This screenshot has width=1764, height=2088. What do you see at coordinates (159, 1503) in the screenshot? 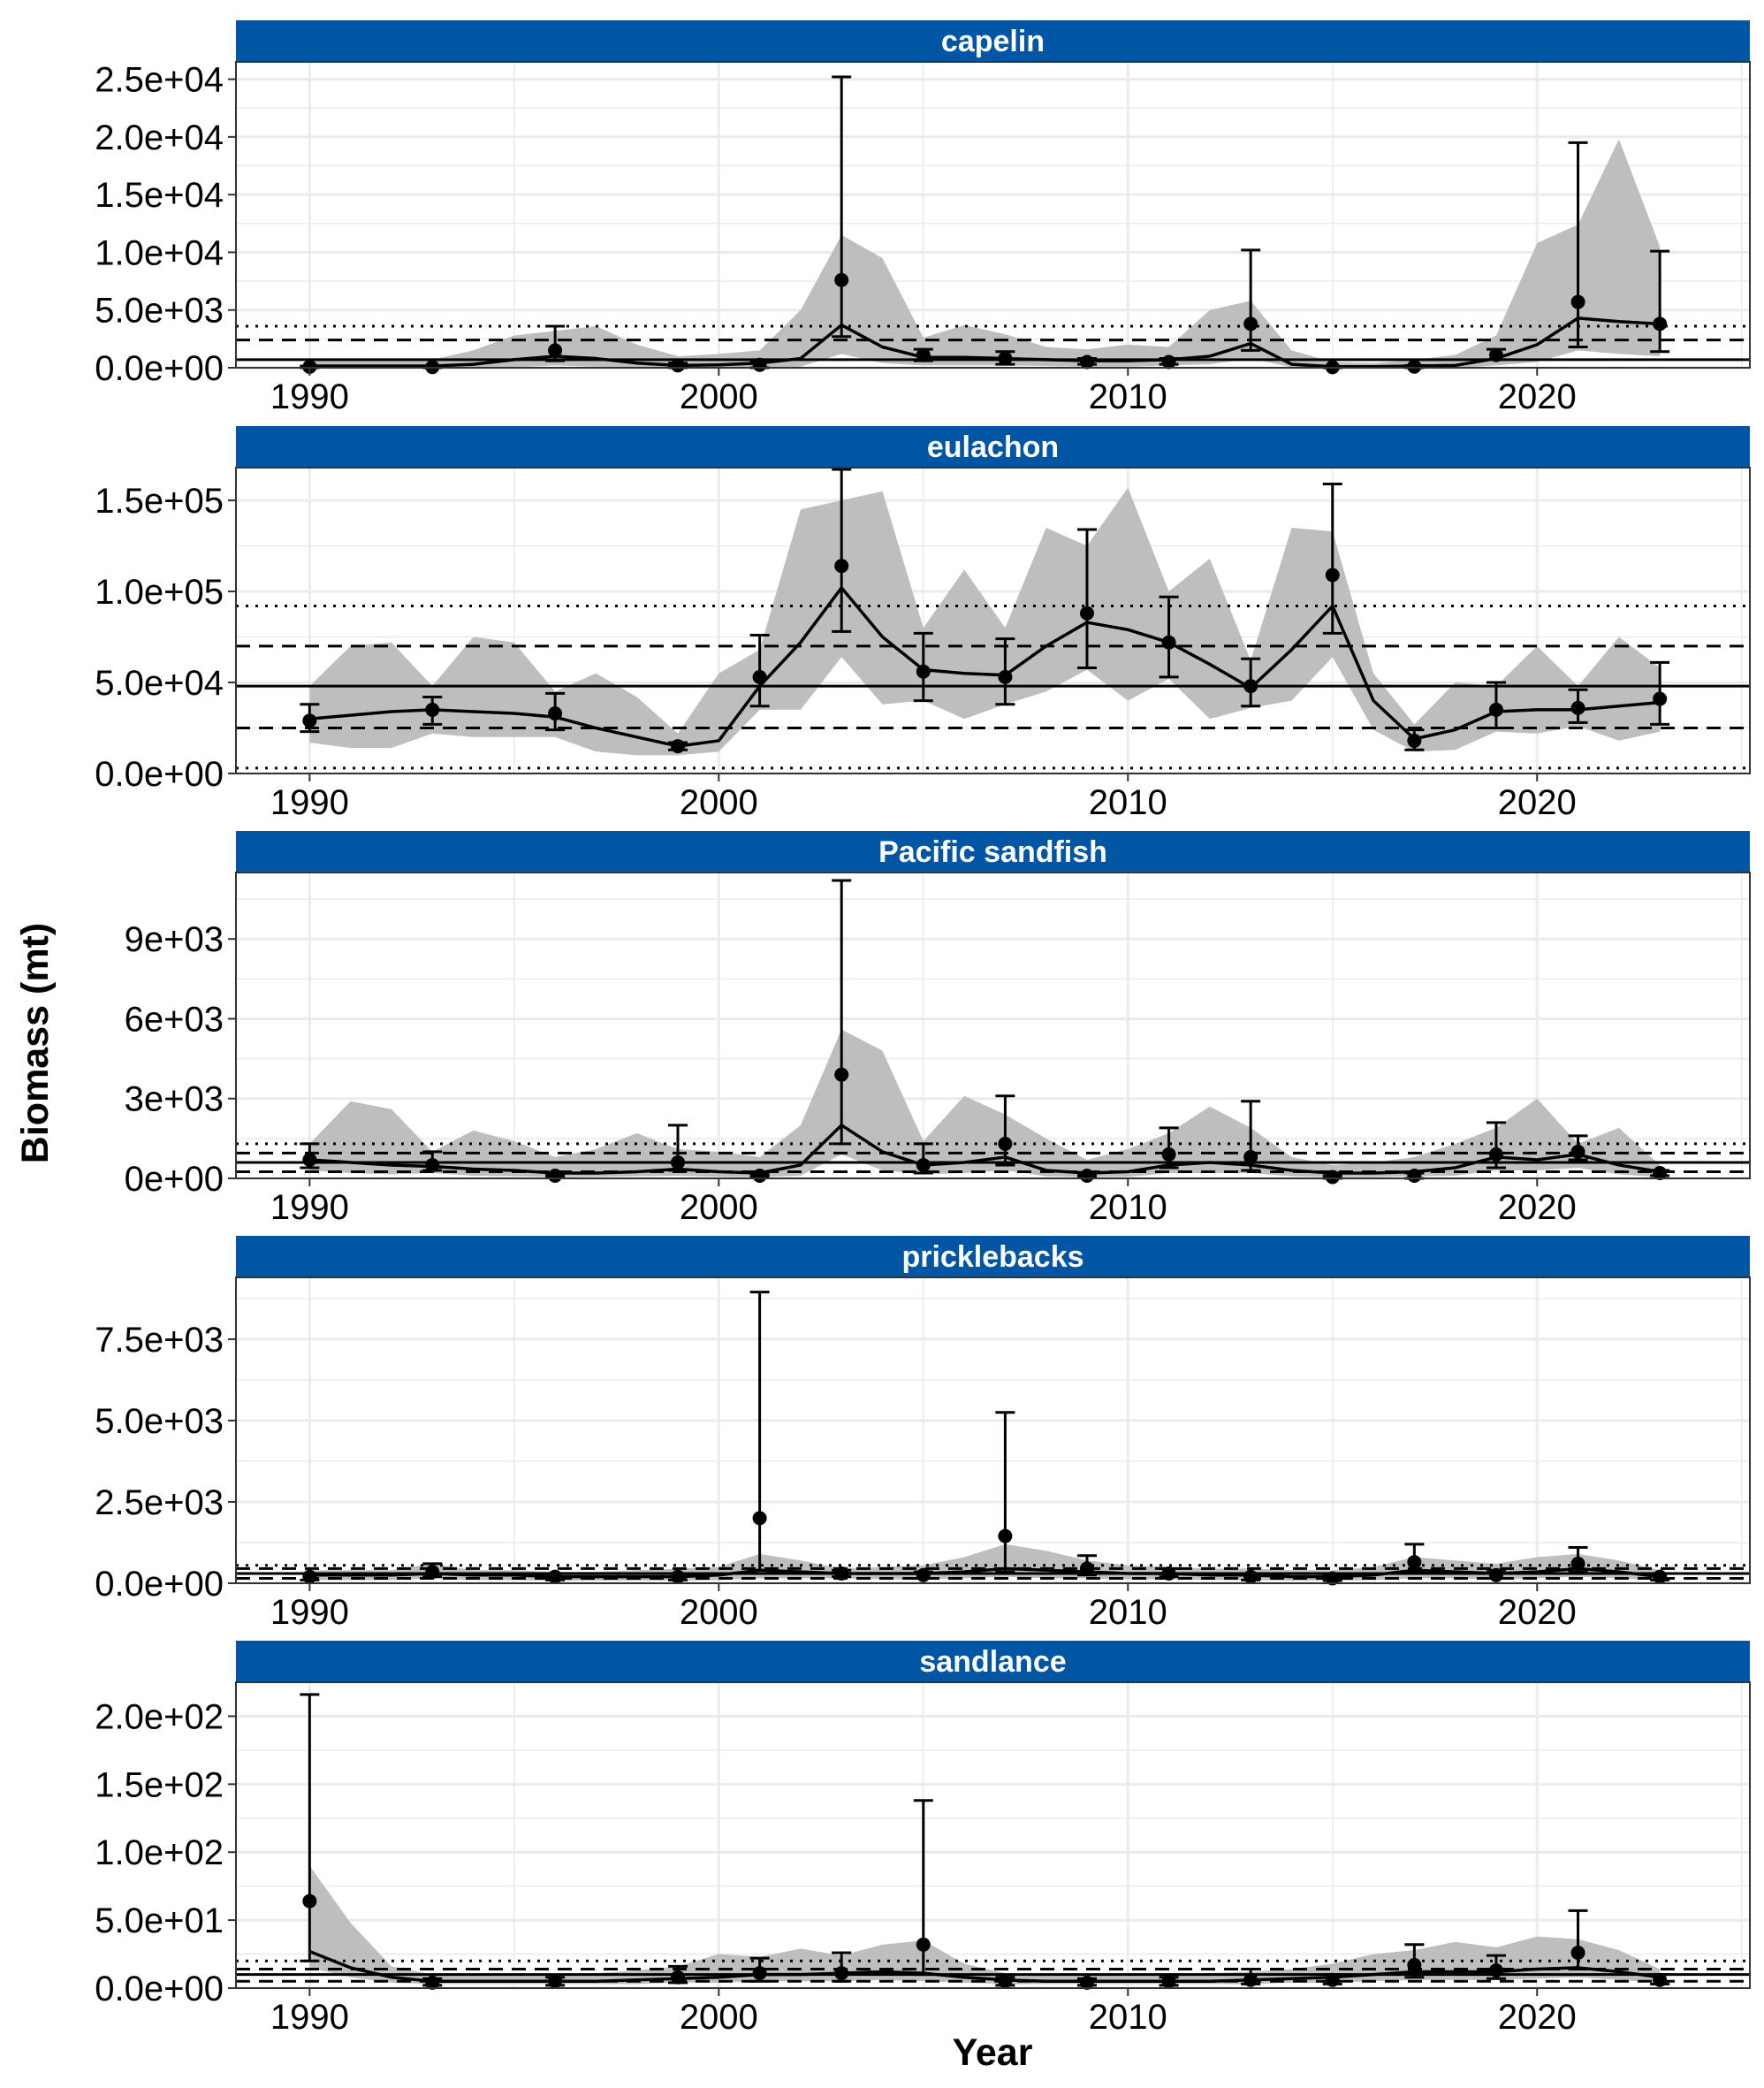
I see `y-tick-label: 2.5e+03` at bounding box center [159, 1503].